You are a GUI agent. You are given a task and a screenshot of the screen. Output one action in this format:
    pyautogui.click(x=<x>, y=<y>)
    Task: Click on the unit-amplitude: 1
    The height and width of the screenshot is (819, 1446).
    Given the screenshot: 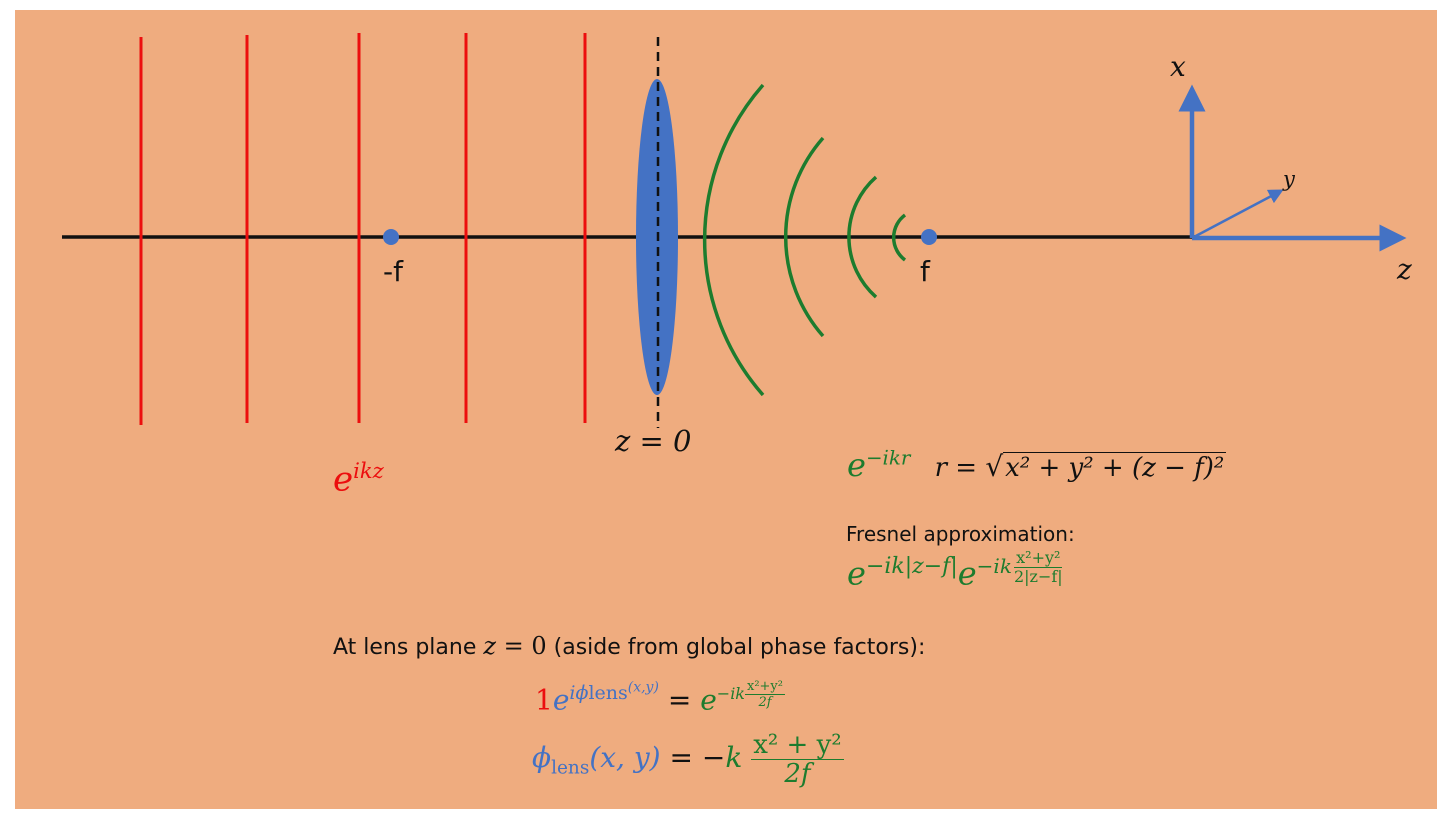 What is the action you would take?
    pyautogui.click(x=544, y=700)
    